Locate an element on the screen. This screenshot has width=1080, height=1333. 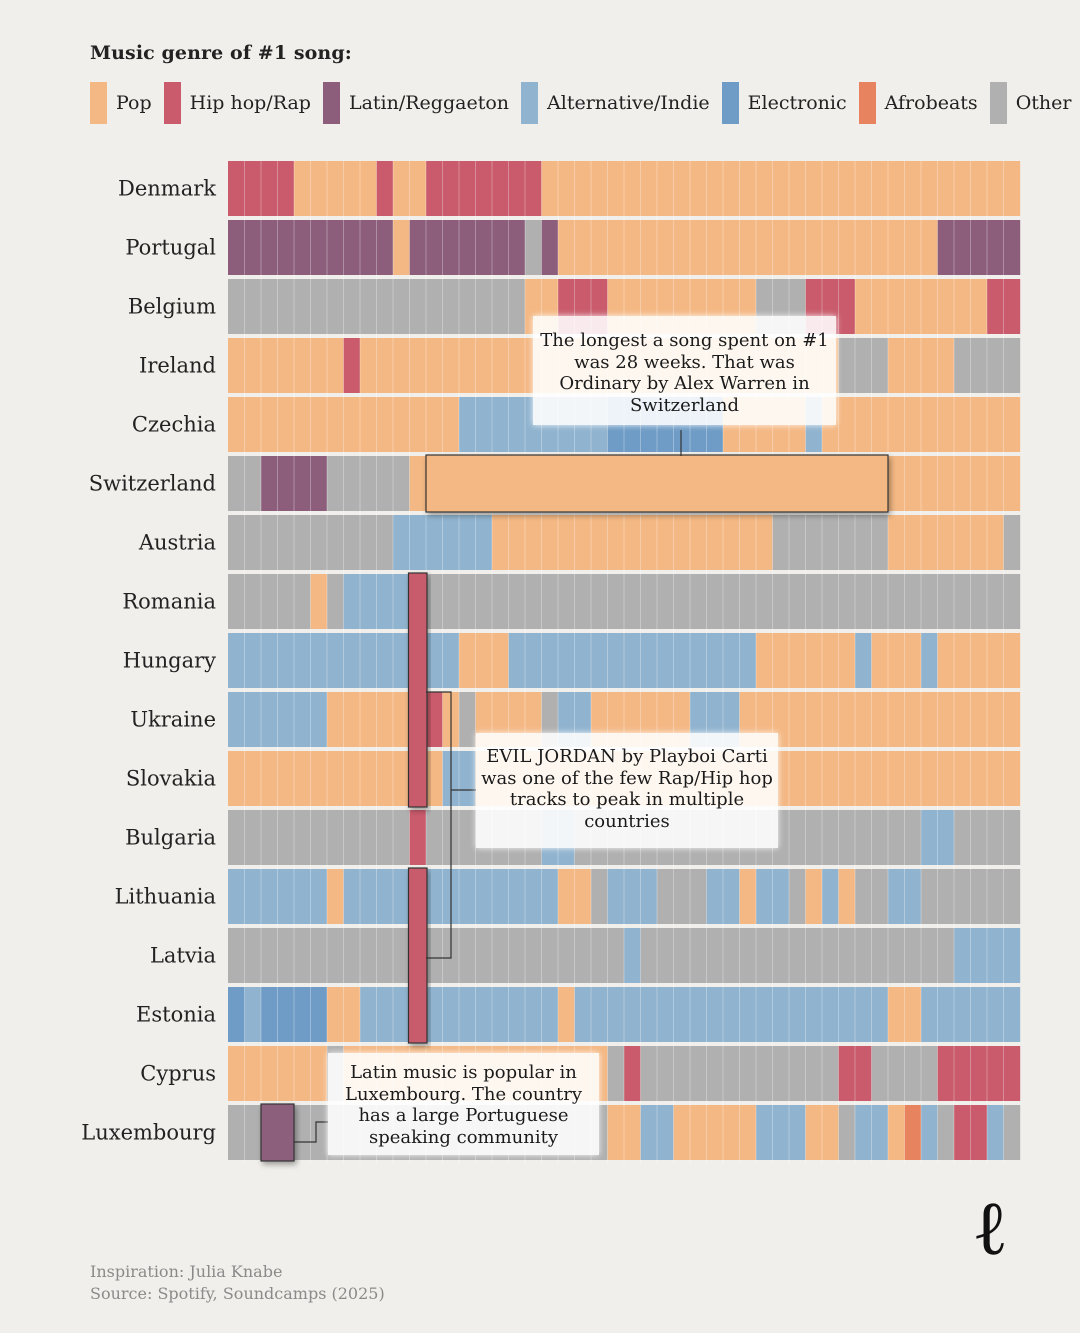
brand-logo-icon: ℓ is located at coordinates (990, 1227).